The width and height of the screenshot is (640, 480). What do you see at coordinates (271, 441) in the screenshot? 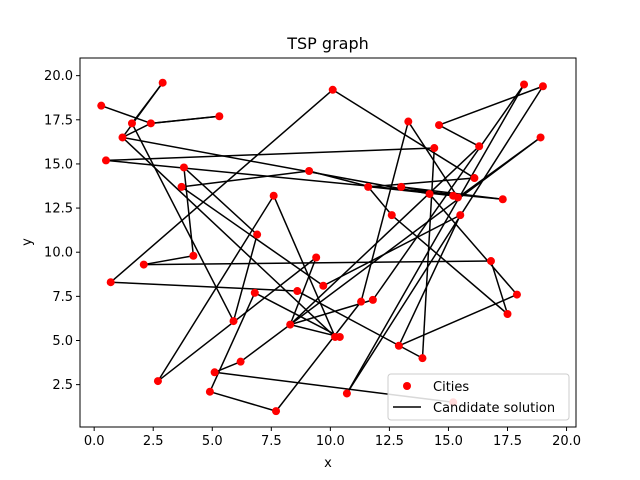
I see `x-tick-label: 7.5` at bounding box center [271, 441].